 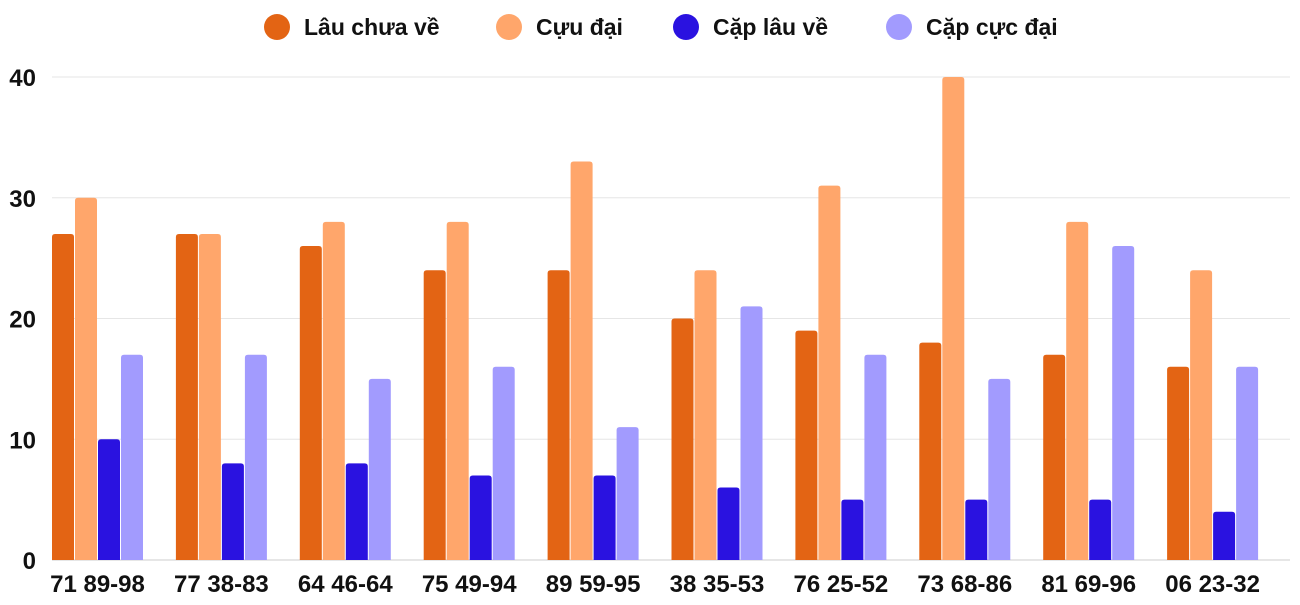 What do you see at coordinates (1212, 584) in the screenshot?
I see `x-tick-label: 06 23-32` at bounding box center [1212, 584].